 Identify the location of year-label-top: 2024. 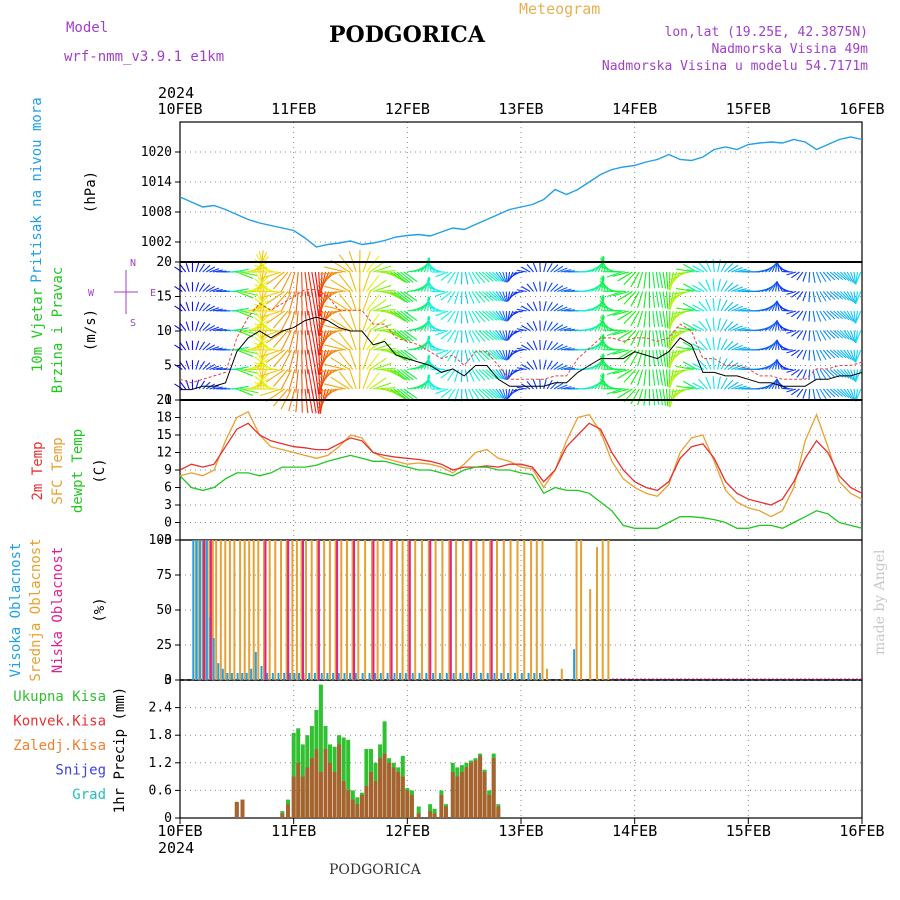
(176, 93).